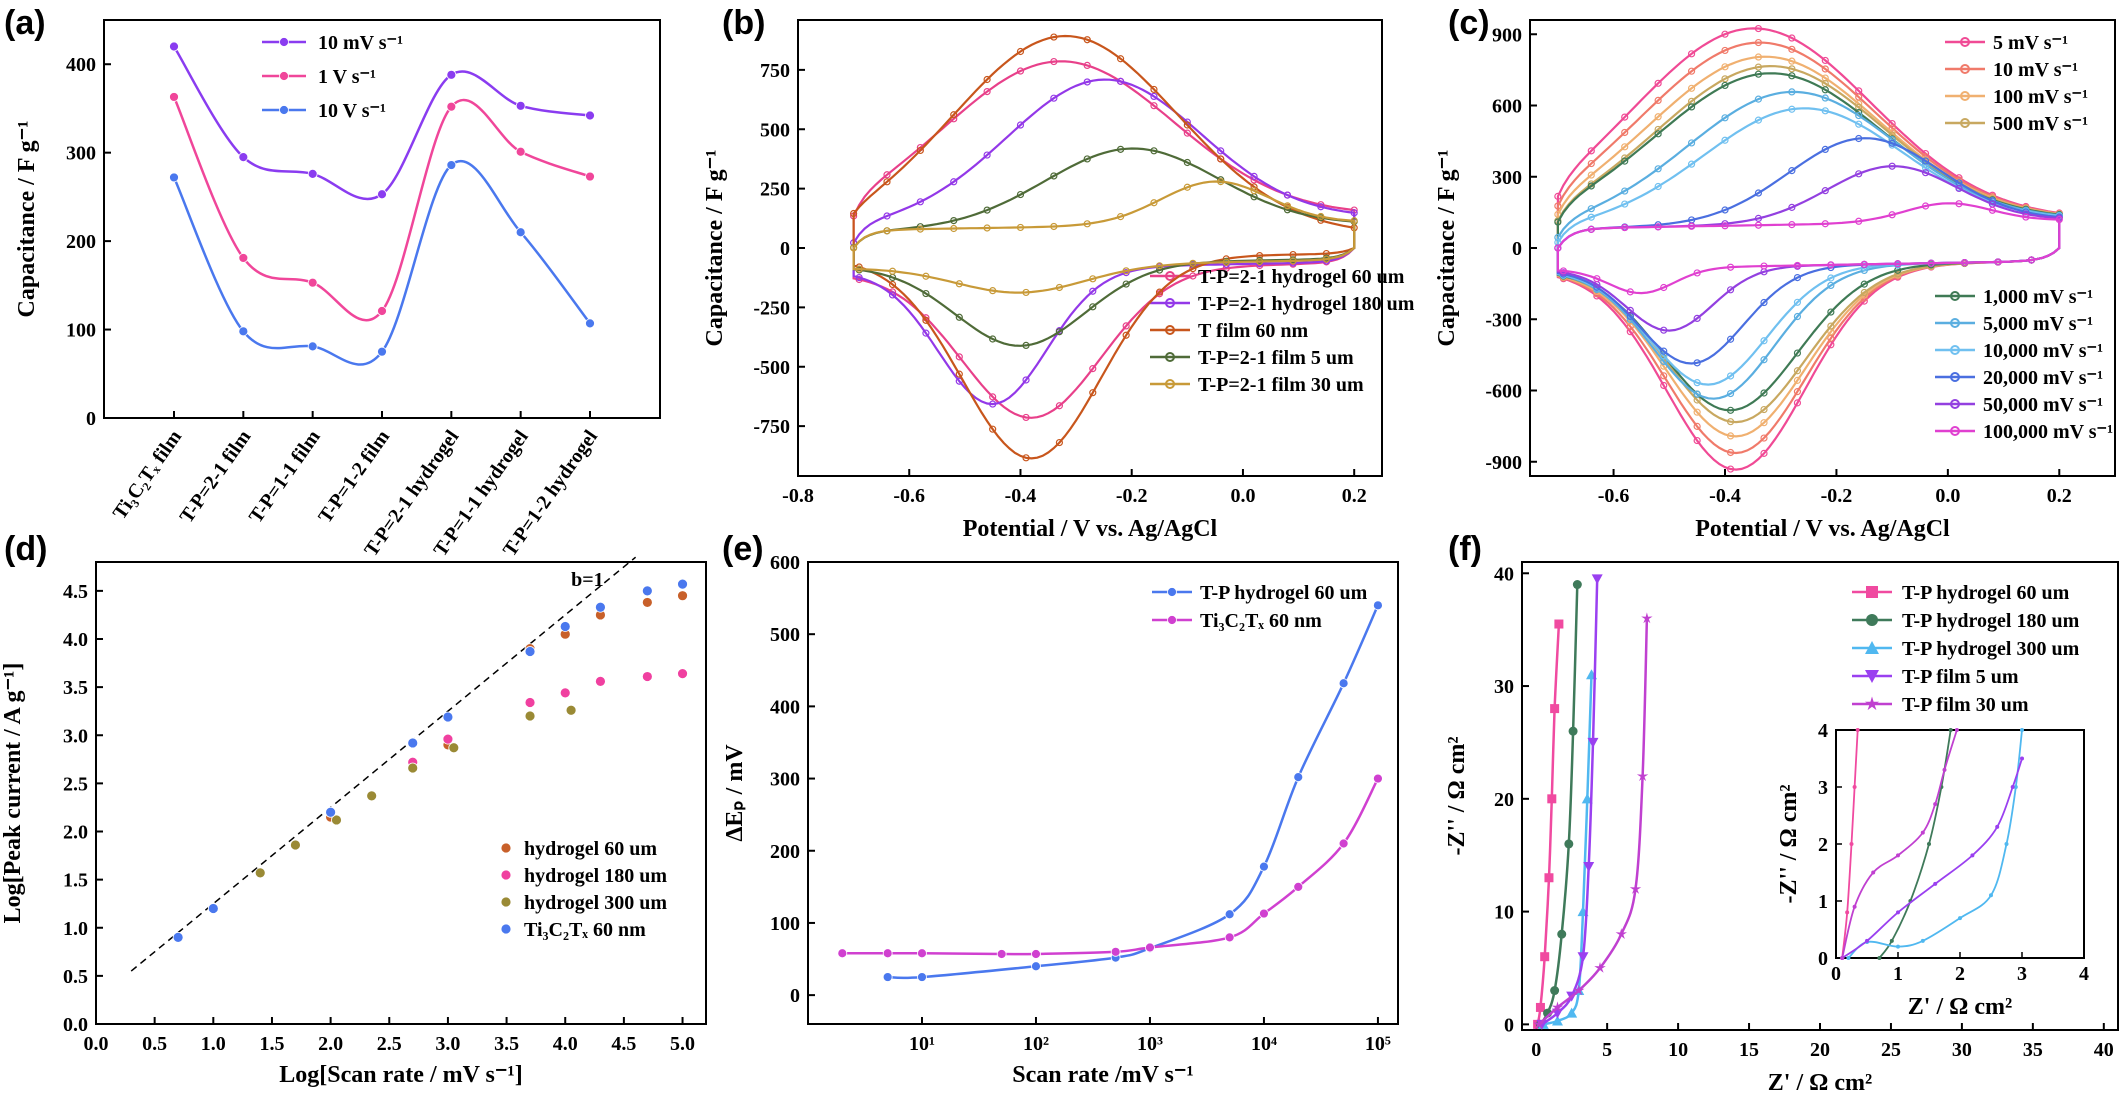 The height and width of the screenshot is (1111, 2128). What do you see at coordinates (1725, 496) in the screenshot?
I see `panel-c-x-tick-label: -0.4` at bounding box center [1725, 496].